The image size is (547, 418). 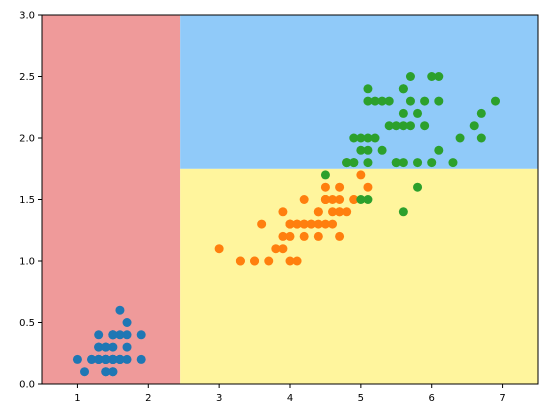 What do you see at coordinates (27, 262) in the screenshot?
I see `y-tick-label: 1.0` at bounding box center [27, 262].